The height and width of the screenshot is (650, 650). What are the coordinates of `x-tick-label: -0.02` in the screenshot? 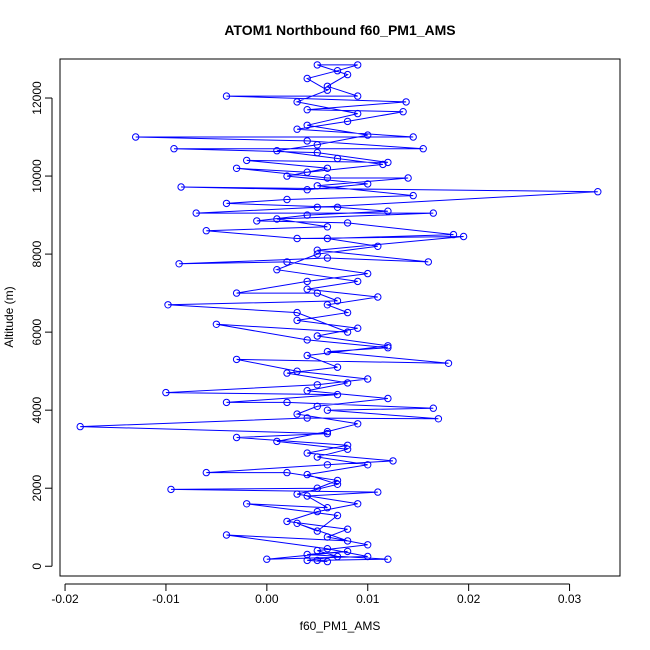 It's located at (65, 599).